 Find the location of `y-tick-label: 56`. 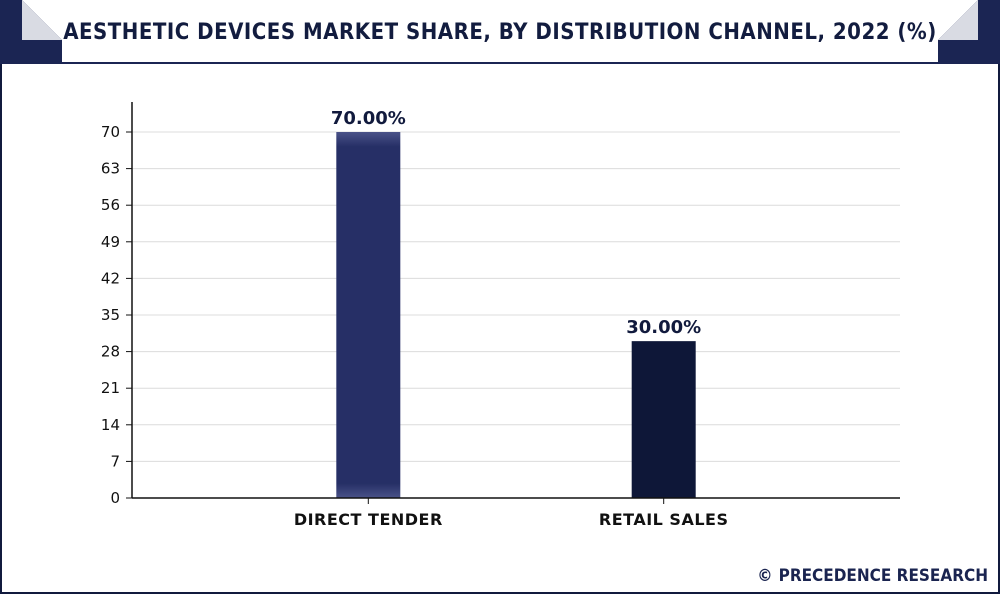

y-tick-label: 56 is located at coordinates (110, 205).